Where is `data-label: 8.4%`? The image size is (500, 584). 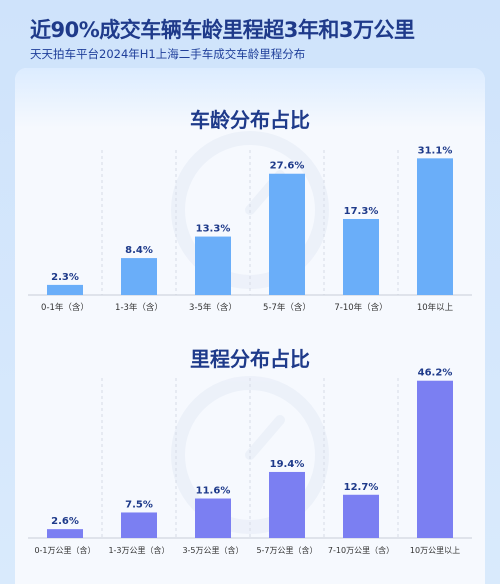 data-label: 8.4% is located at coordinates (139, 250).